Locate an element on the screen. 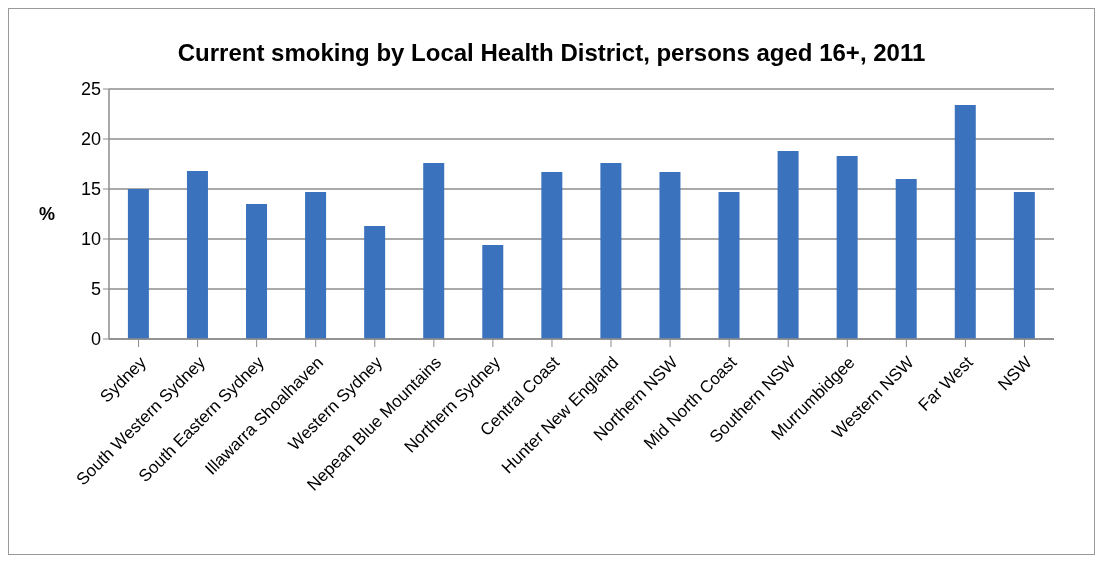 This screenshot has width=1107, height=565. y-tick-label: 10 is located at coordinates (90, 239).